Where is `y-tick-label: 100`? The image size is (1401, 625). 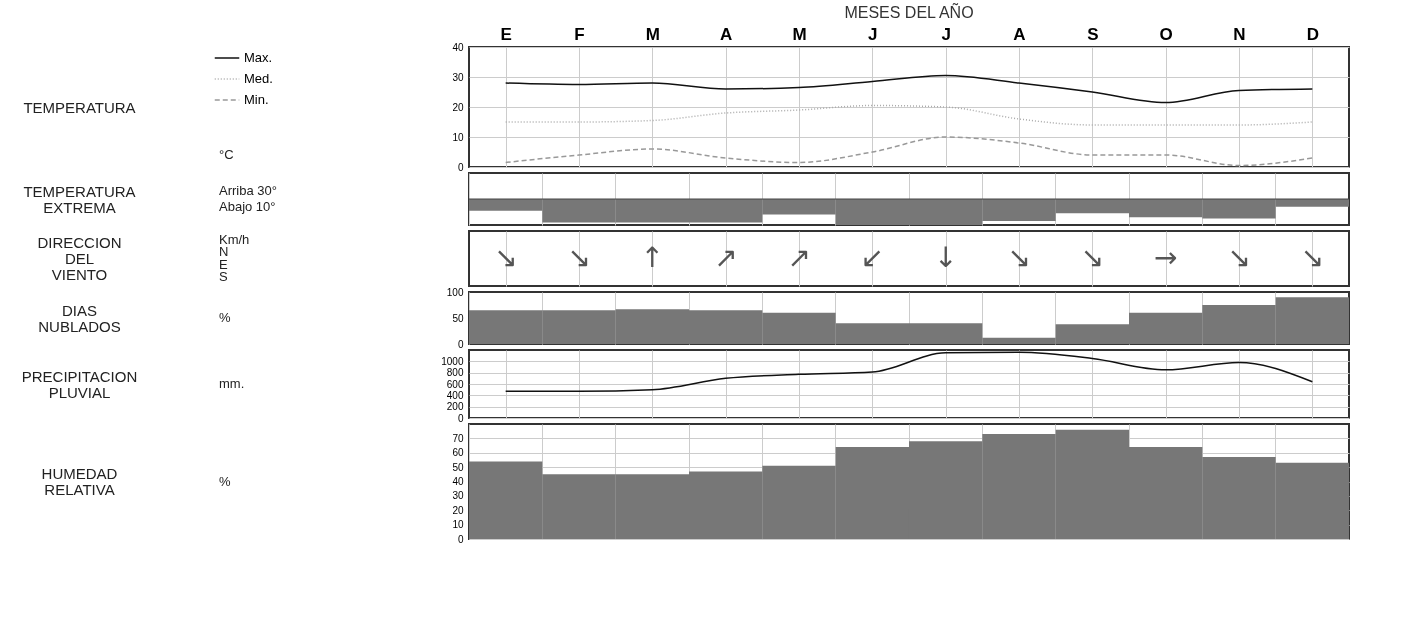 y-tick-label: 100 is located at coordinates (455, 292).